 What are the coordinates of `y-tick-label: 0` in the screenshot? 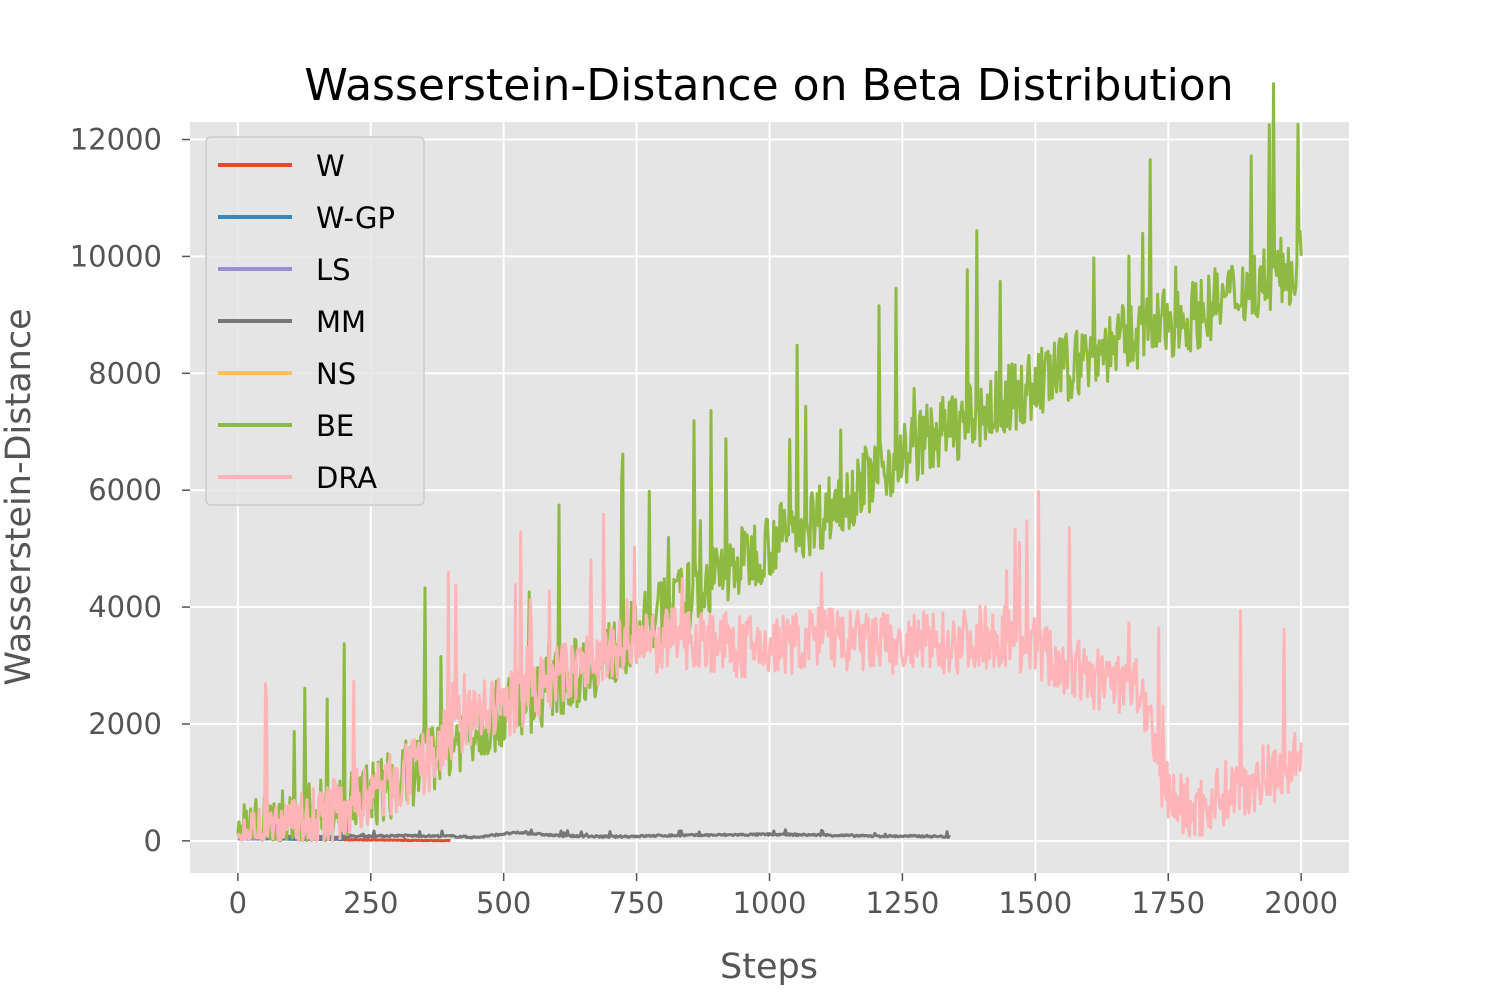 It's located at (153, 841).